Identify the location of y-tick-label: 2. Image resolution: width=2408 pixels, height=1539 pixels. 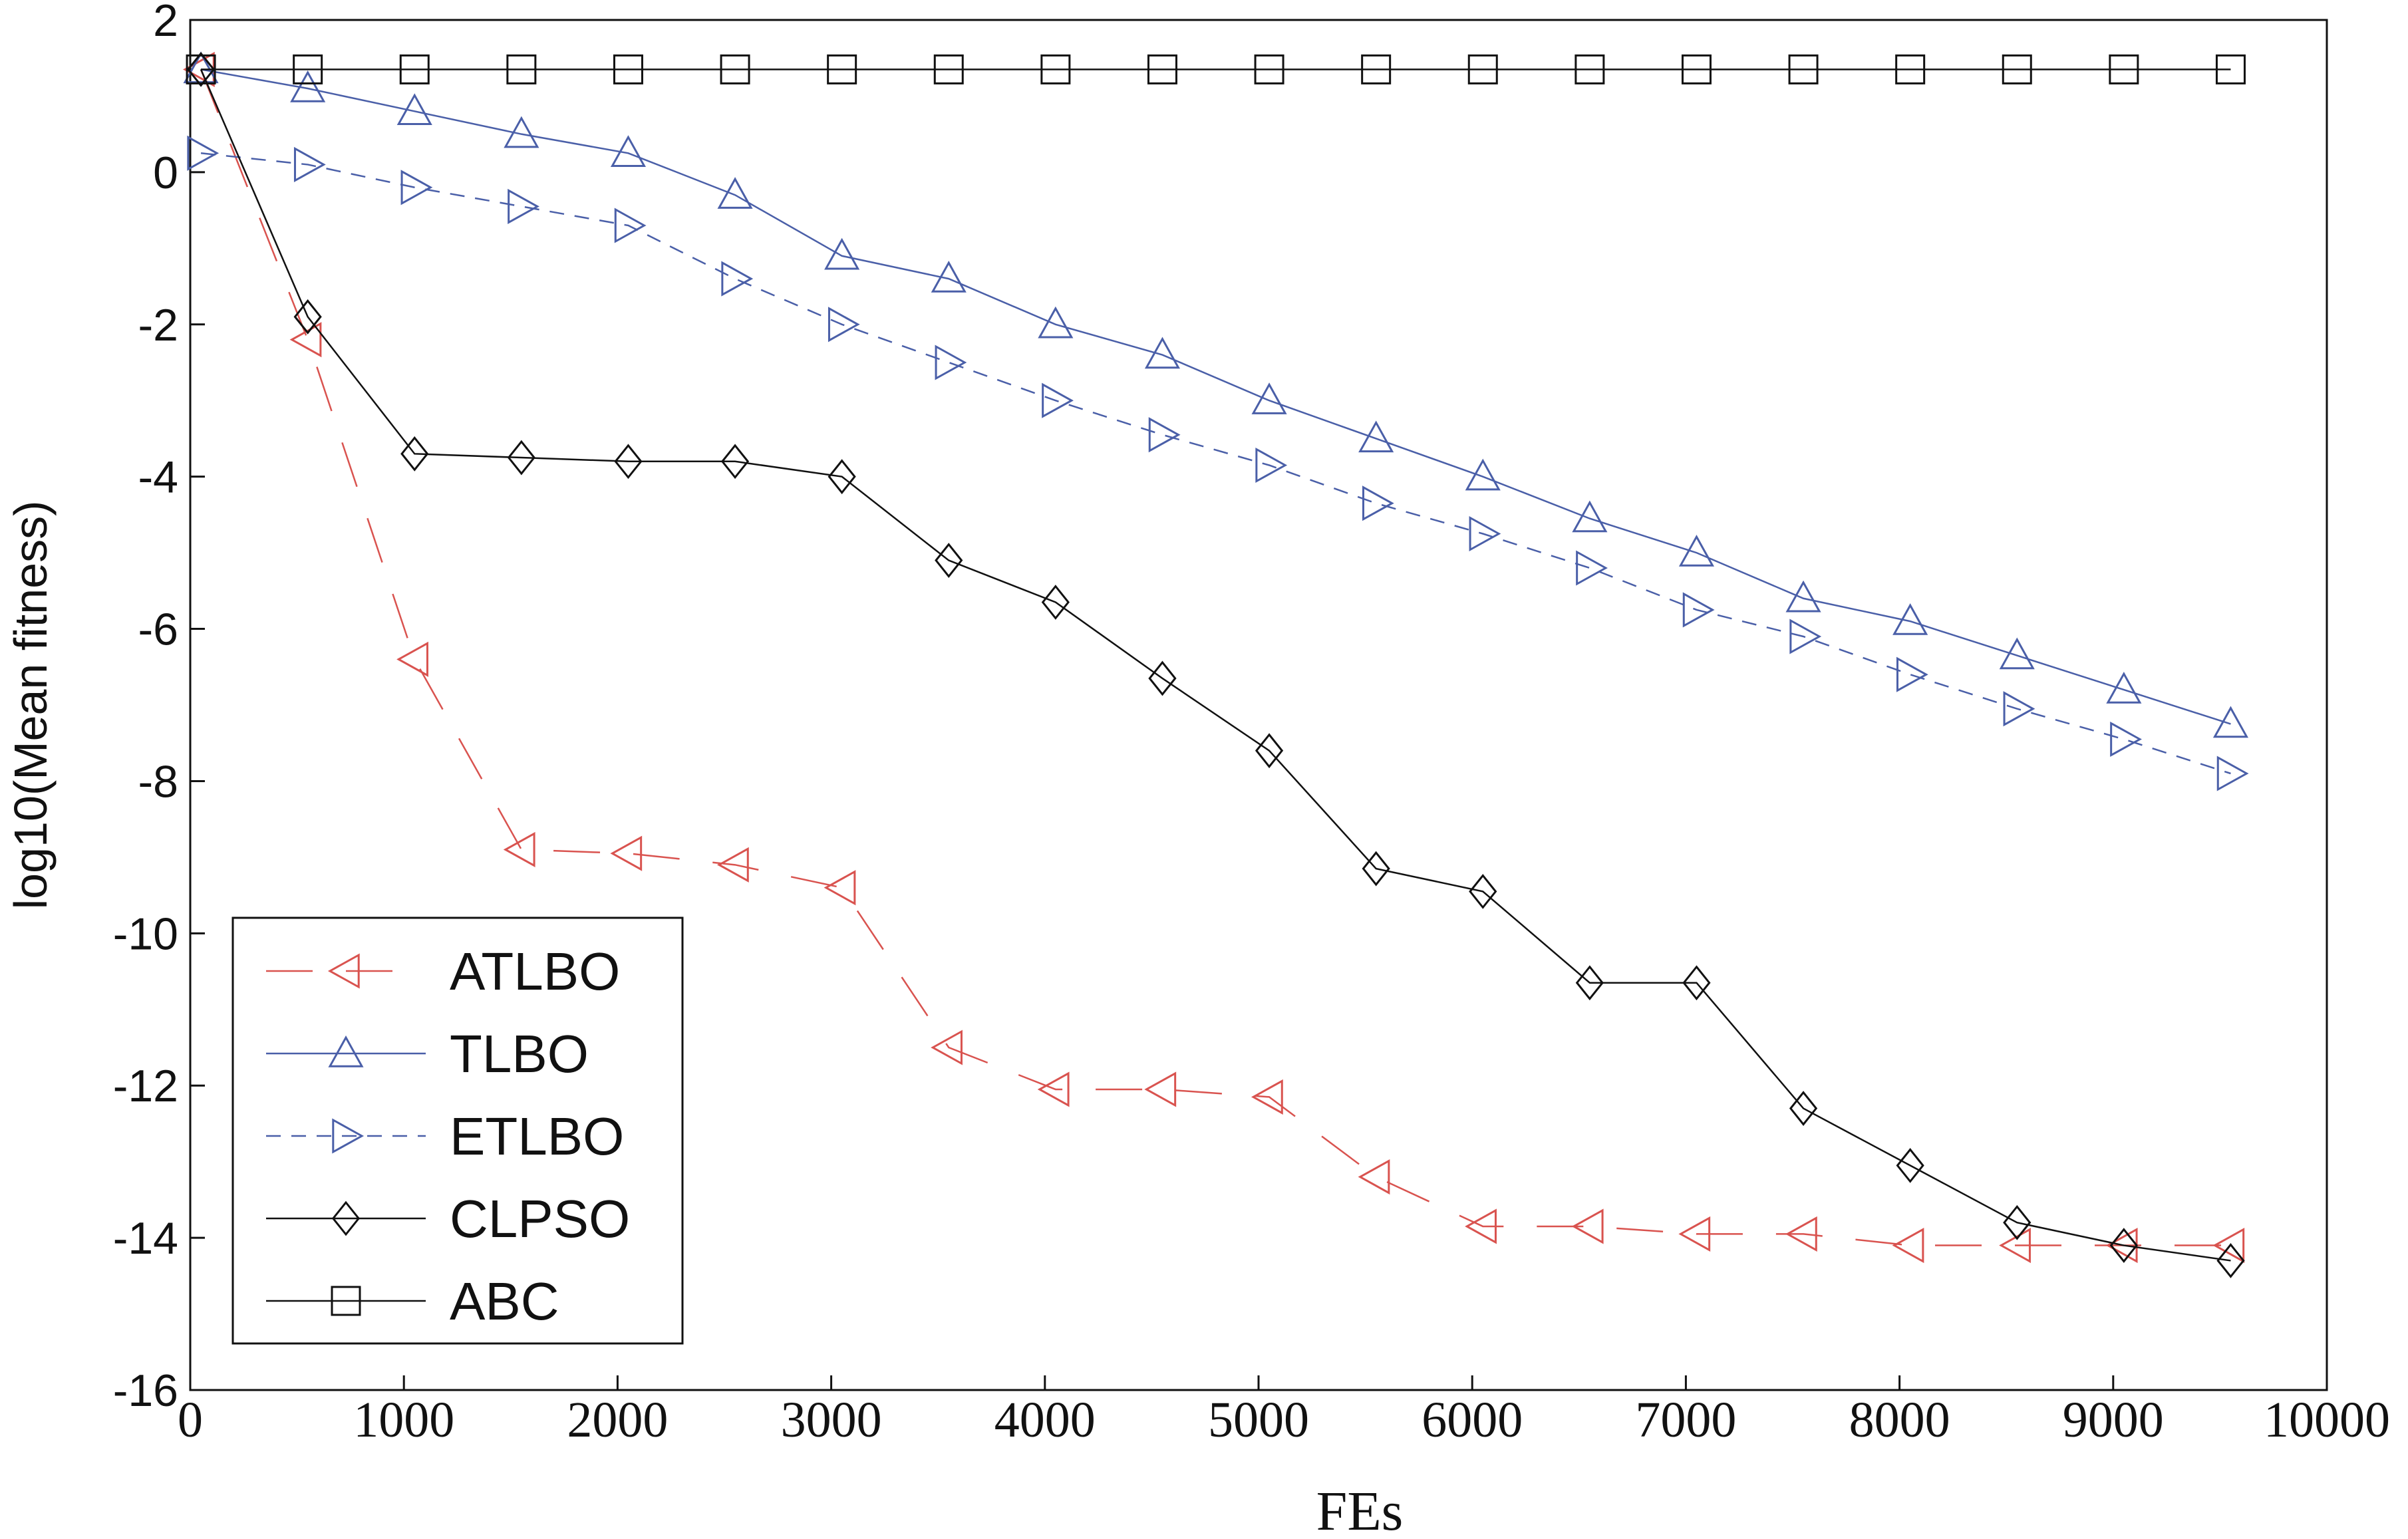
(165, 23).